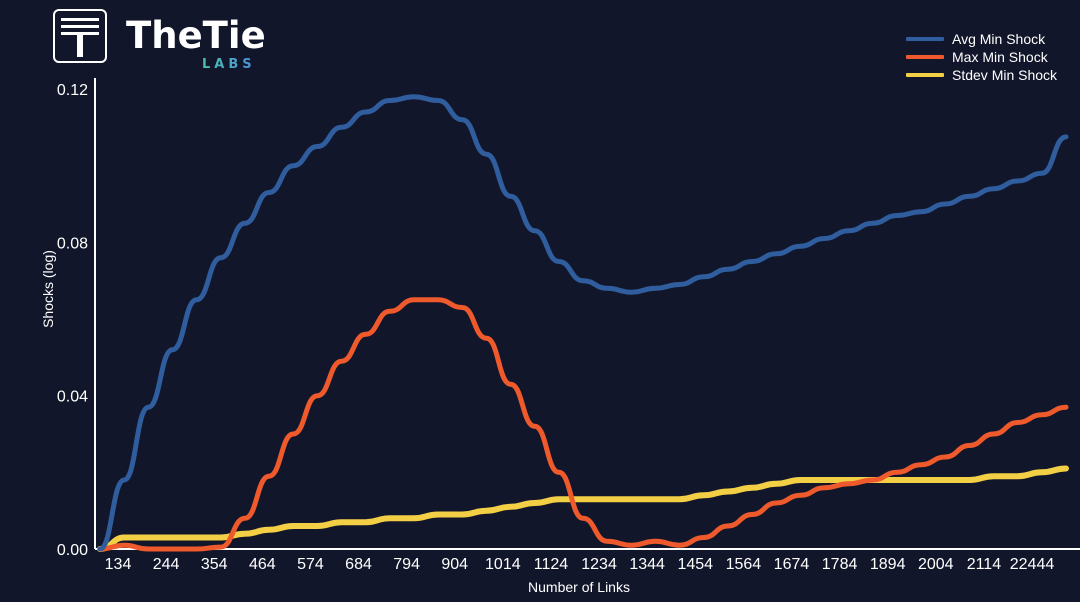  Describe the element at coordinates (991, 57) in the screenshot. I see `legend-item-max: Max Min Shock` at that location.